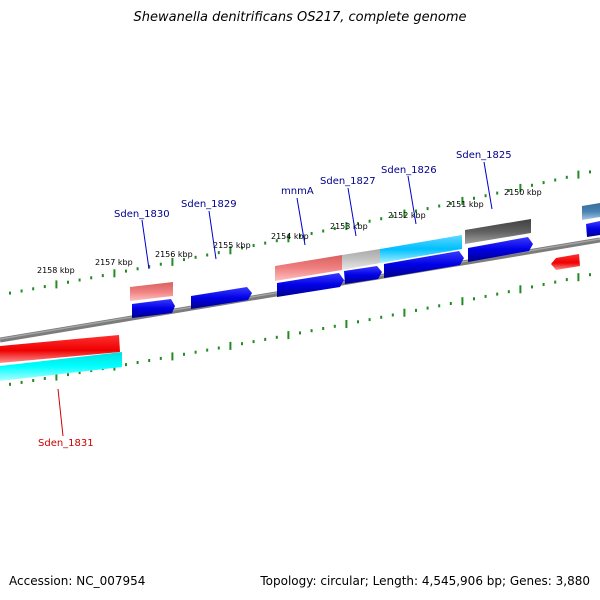 The image size is (600, 600). What do you see at coordinates (523, 192) in the screenshot?
I see `tick-label: 2150 kbp` at bounding box center [523, 192].